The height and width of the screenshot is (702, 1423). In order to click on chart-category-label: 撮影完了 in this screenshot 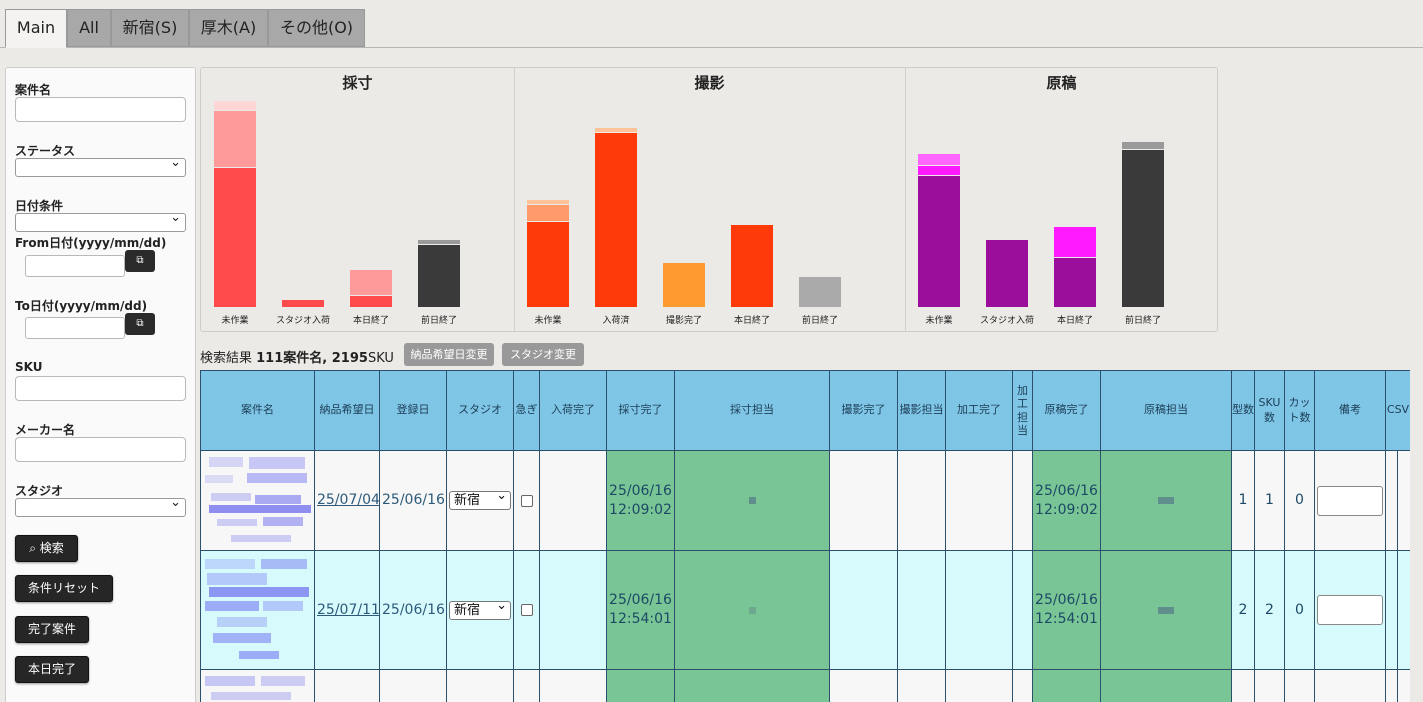, I will do `click(683, 321)`.